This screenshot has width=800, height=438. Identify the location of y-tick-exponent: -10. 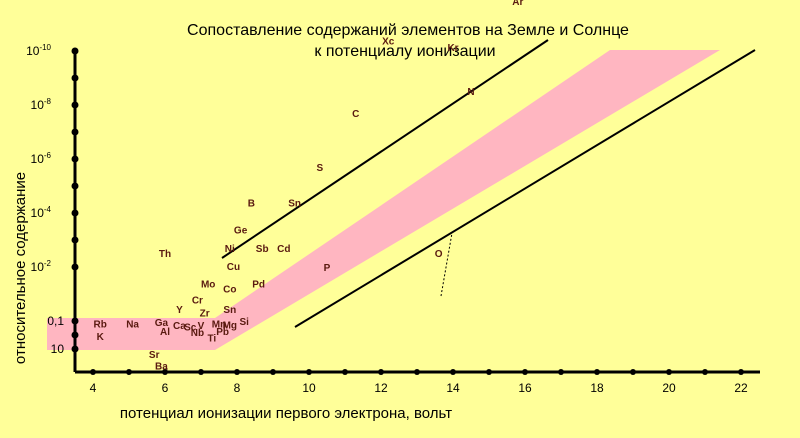
(45, 47).